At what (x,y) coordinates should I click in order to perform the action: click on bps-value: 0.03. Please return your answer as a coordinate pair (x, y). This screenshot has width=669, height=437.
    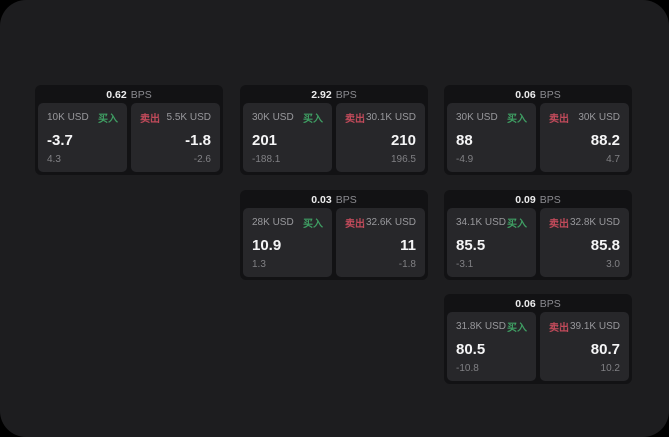
    Looking at the image, I should click on (321, 200).